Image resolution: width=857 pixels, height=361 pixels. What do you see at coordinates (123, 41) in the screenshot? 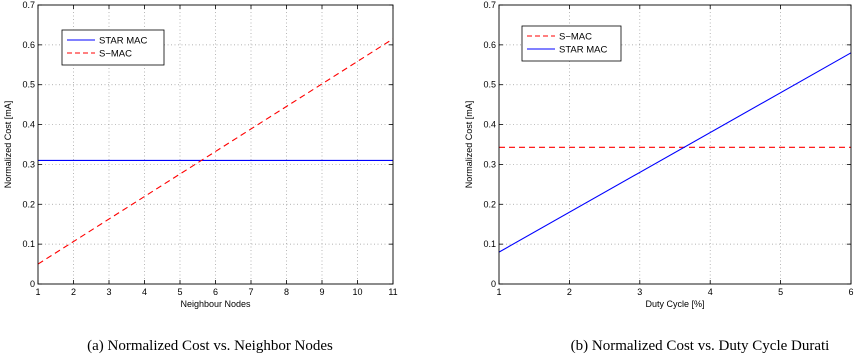
I see `legend-label-0: STAR MAC` at bounding box center [123, 41].